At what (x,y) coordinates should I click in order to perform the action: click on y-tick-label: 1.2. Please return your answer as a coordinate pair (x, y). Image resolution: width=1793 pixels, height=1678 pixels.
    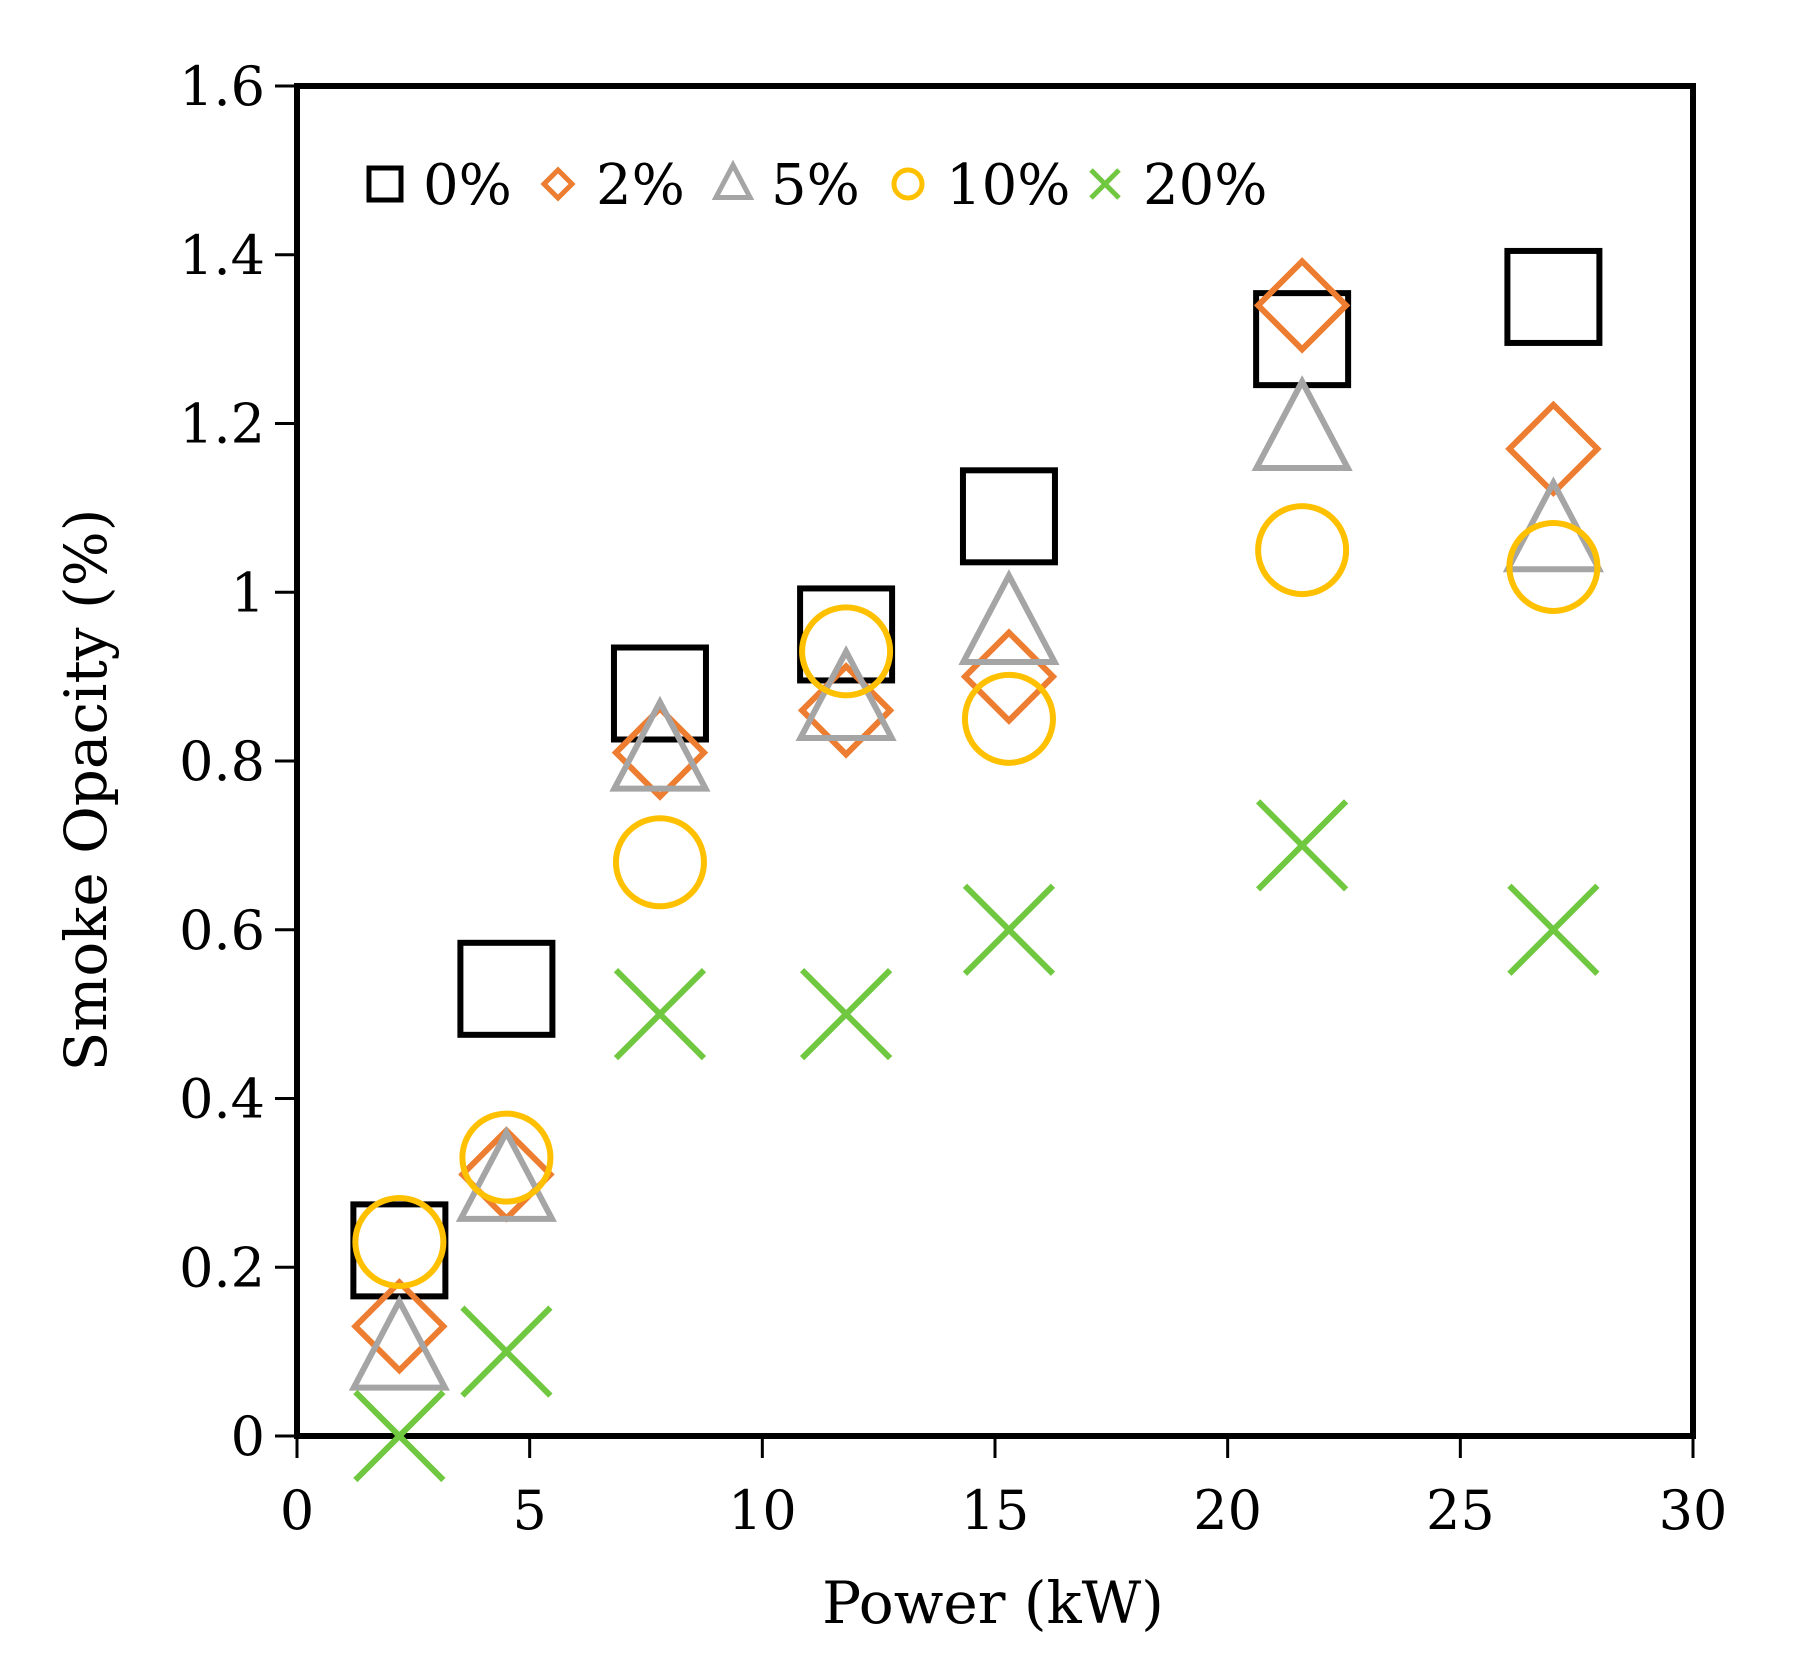
    Looking at the image, I should click on (222, 424).